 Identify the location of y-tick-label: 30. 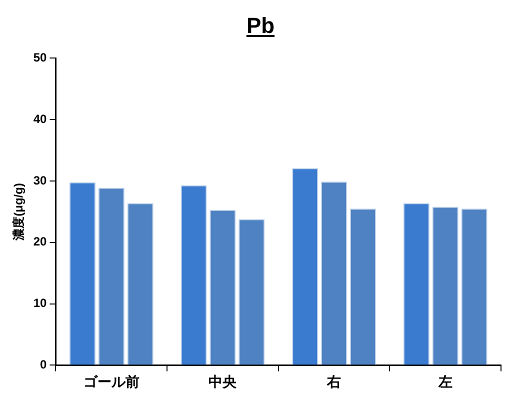
(40, 180).